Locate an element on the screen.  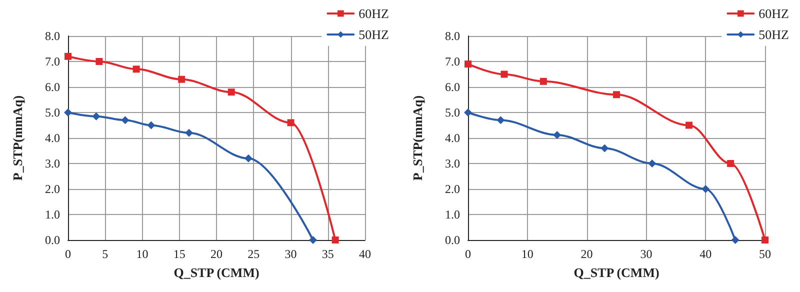
x-tick-label: 35 is located at coordinates (328, 254).